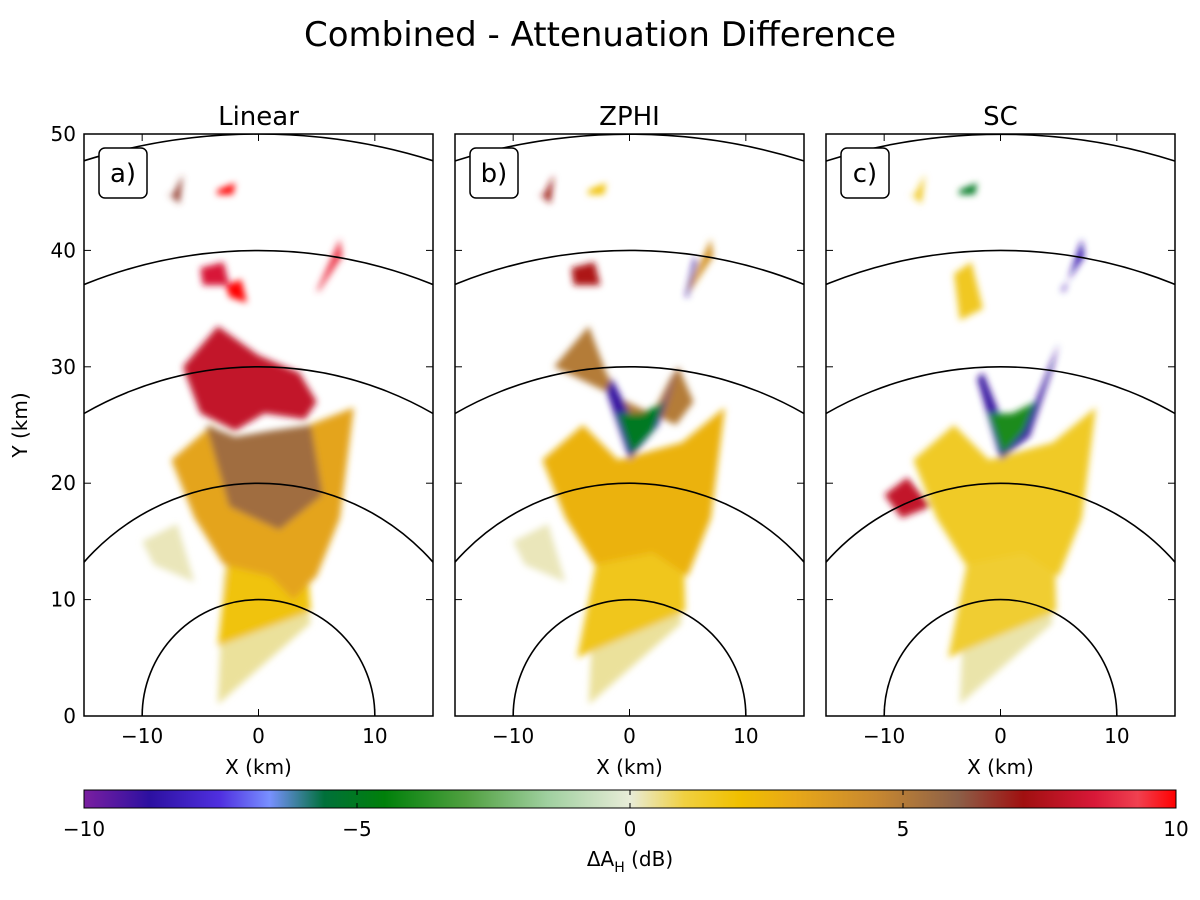  Describe the element at coordinates (626, 815) in the screenshot. I see `colorbar-ticks: −10 −5 0 5 10` at that location.